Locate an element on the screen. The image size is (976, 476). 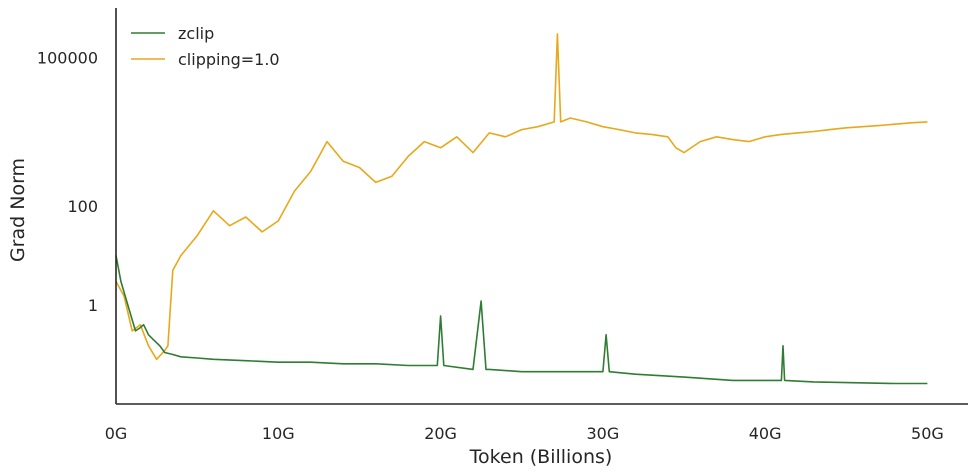
y-tick-labels: 1 100 100000 is located at coordinates (67, 182).